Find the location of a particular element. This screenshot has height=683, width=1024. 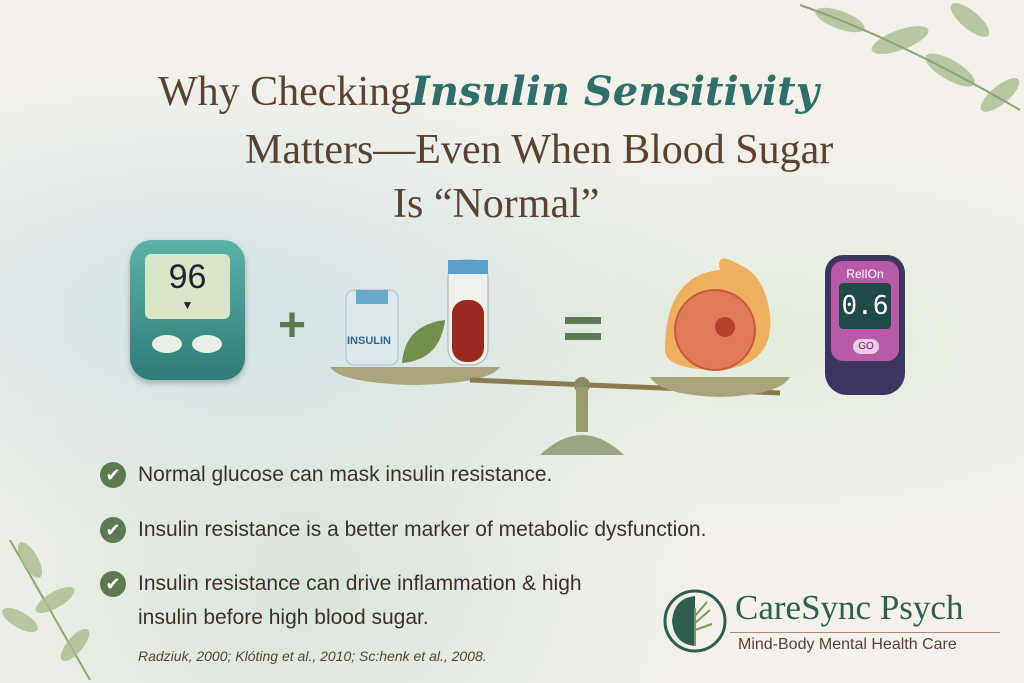

glucose-meter-left: 96 ▼ is located at coordinates (187, 310).